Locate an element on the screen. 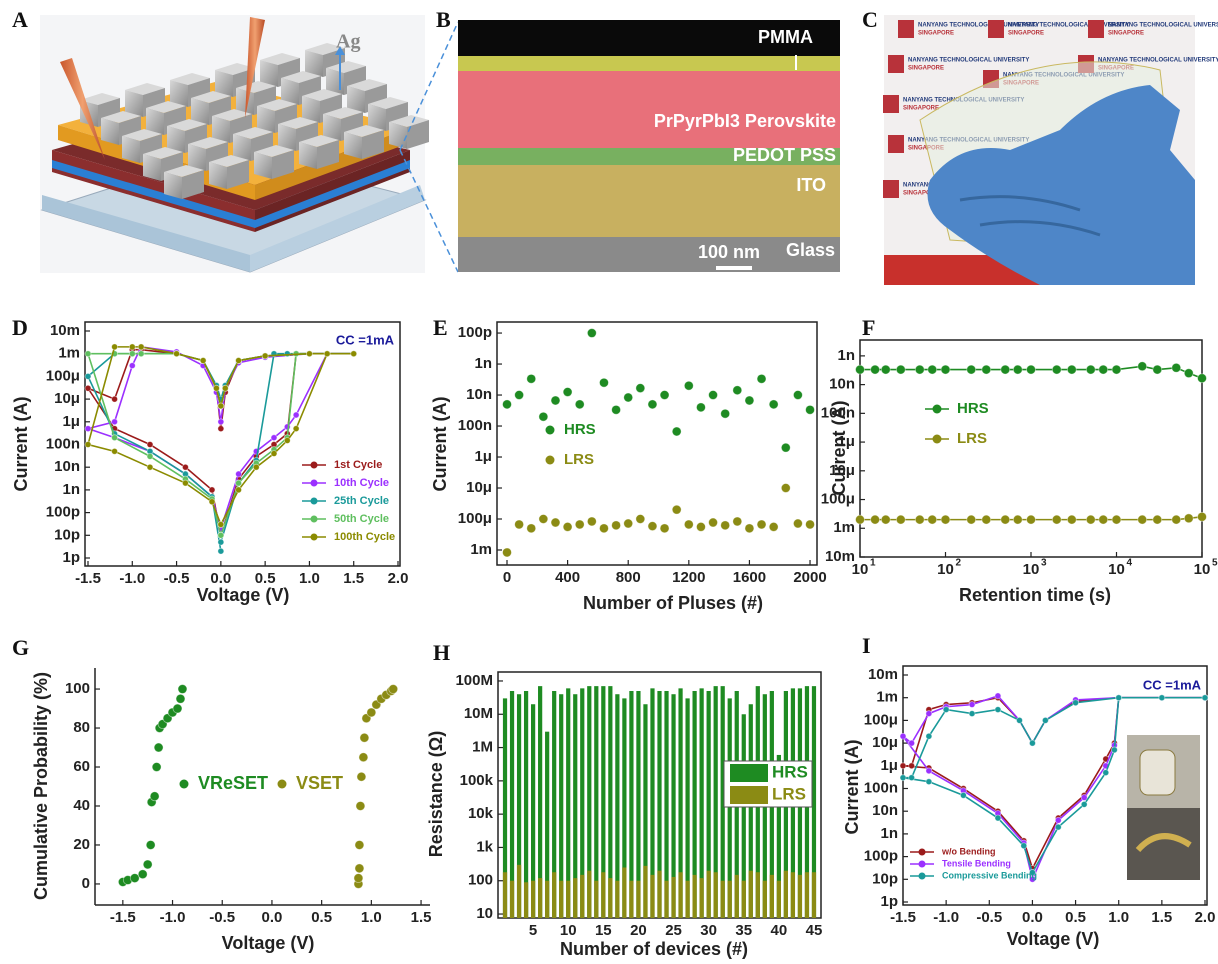 Image resolution: width=1218 pixels, height=964 pixels. legend-label: HRS is located at coordinates (790, 771).